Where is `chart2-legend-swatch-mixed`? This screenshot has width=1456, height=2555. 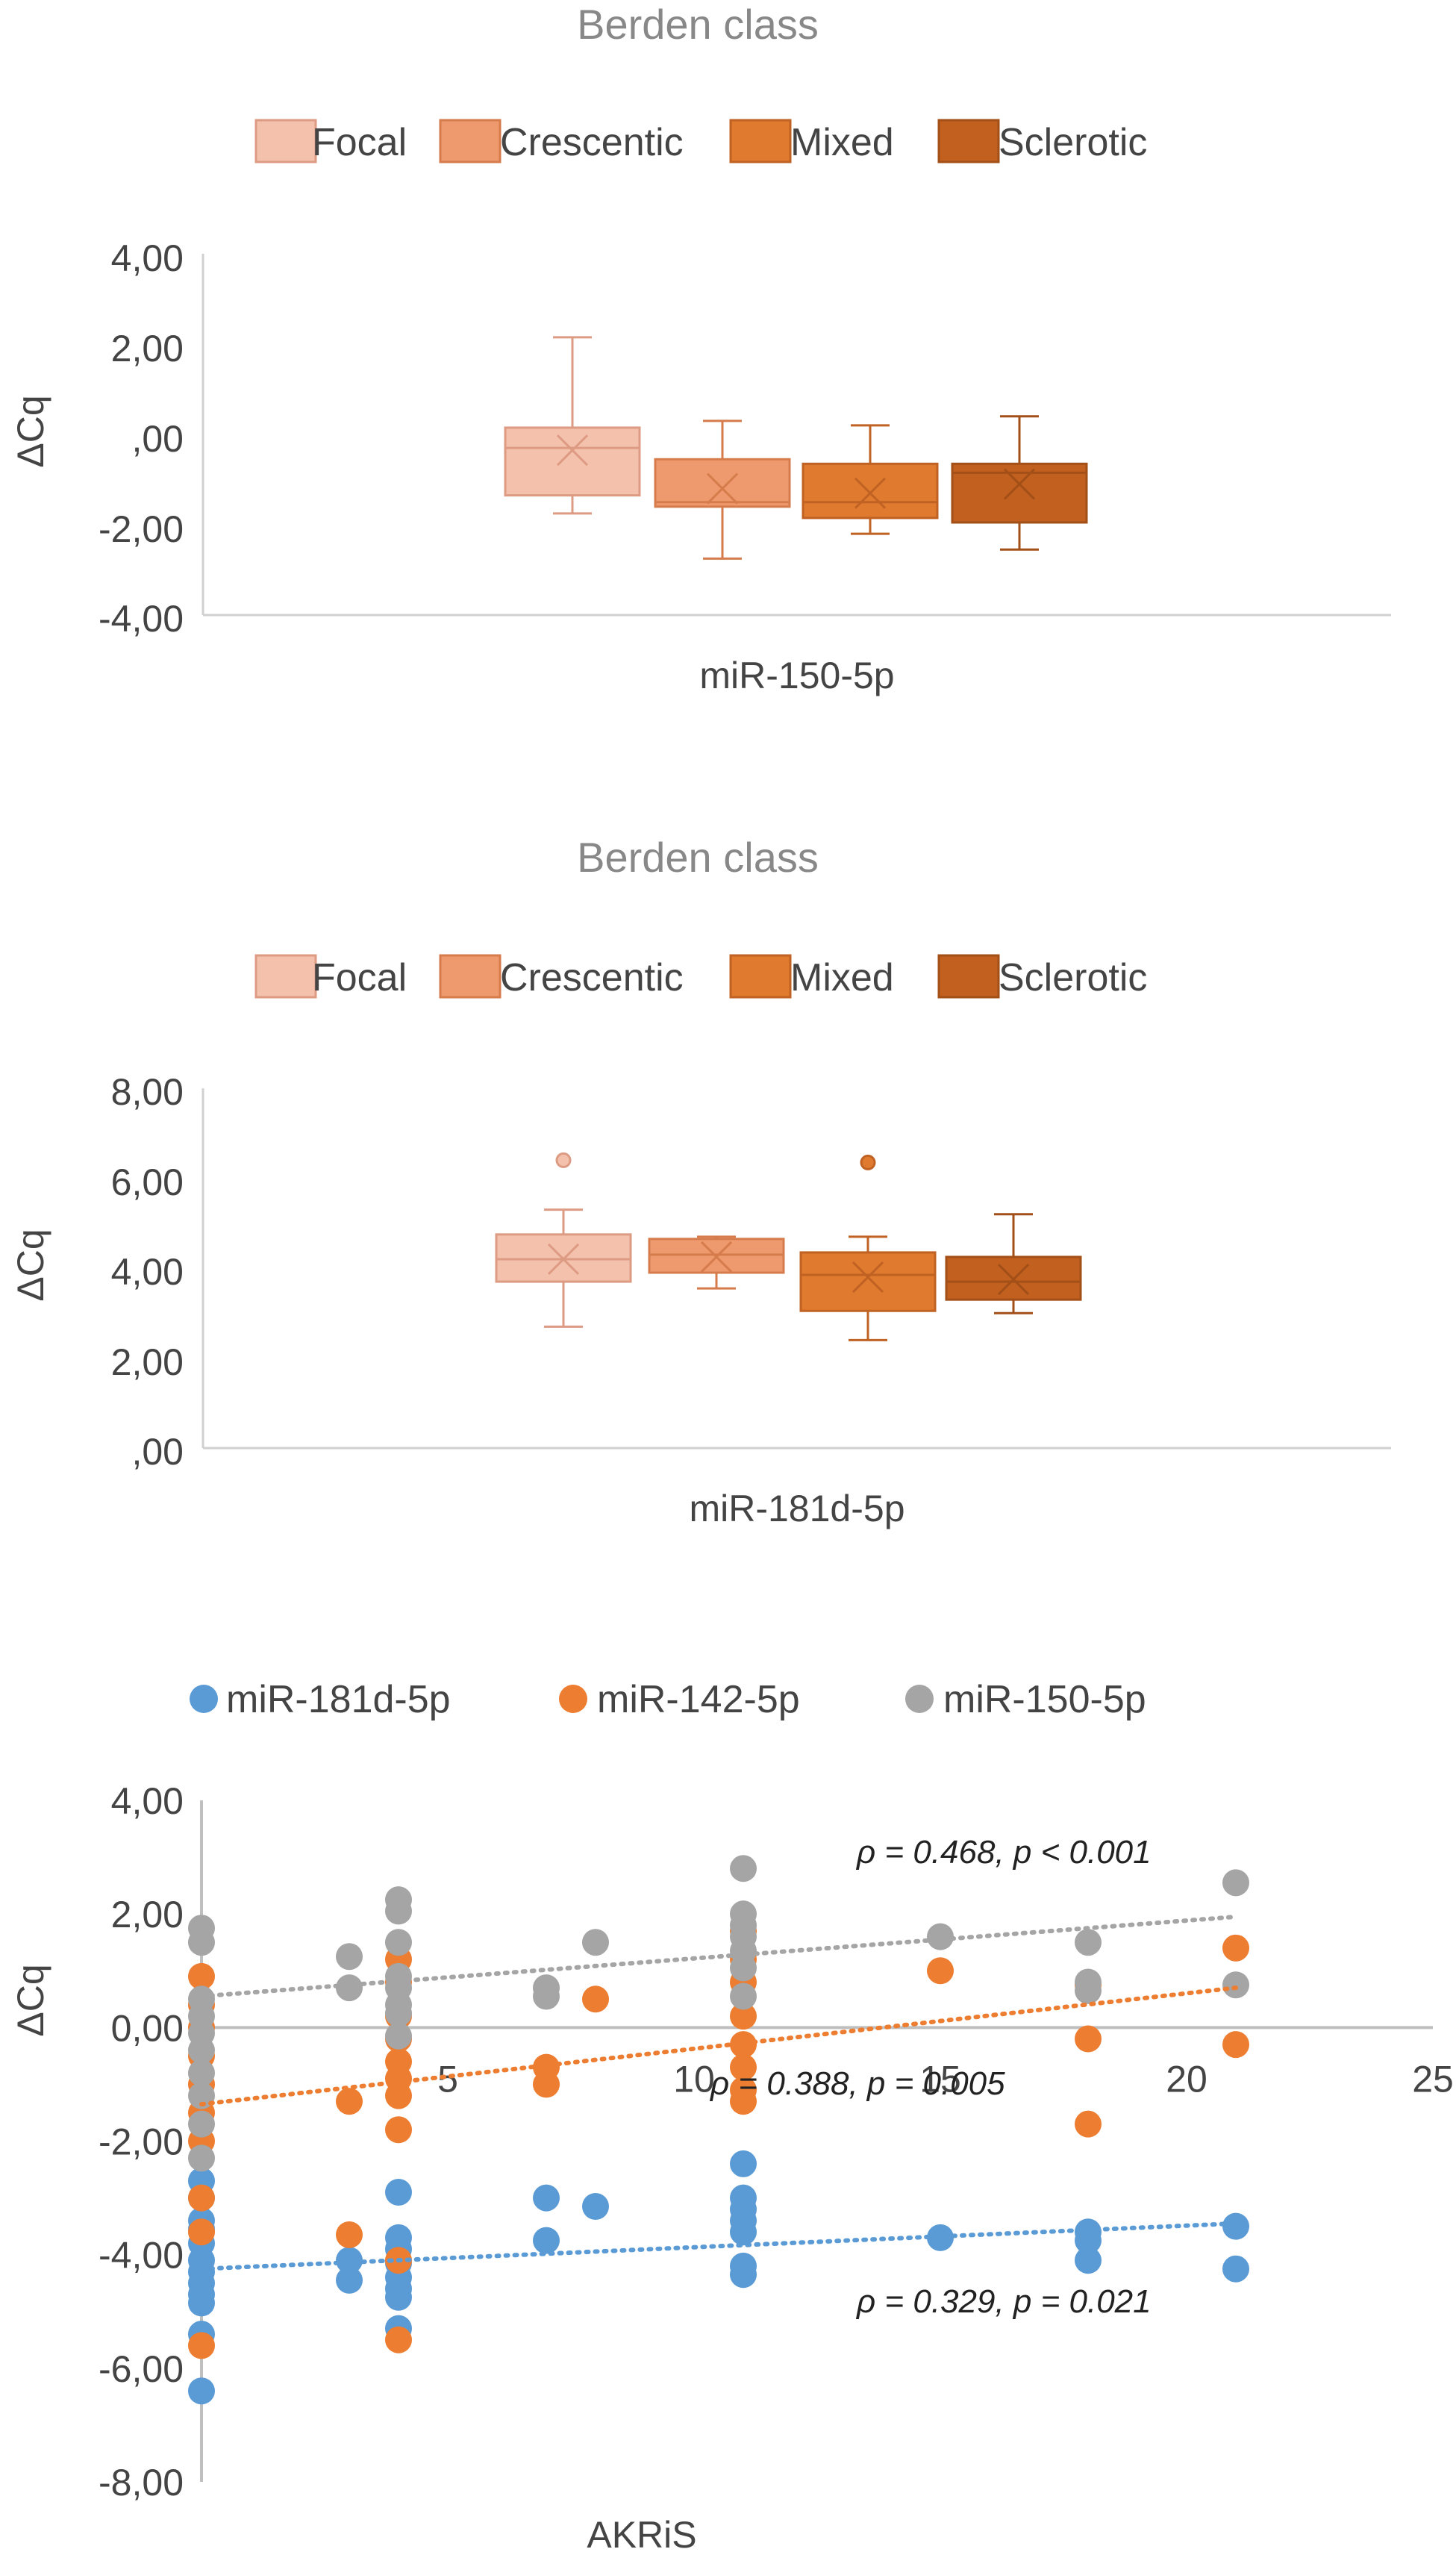 chart2-legend-swatch-mixed is located at coordinates (760, 976).